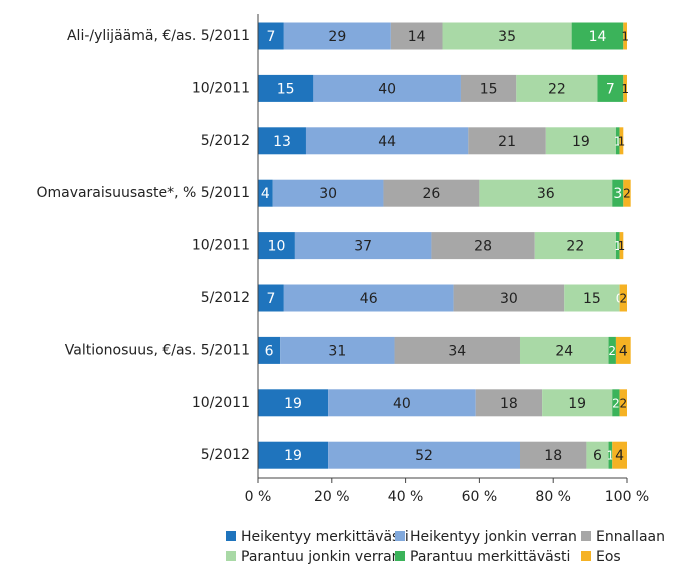  I want to click on data-label: 28, so click(483, 247).